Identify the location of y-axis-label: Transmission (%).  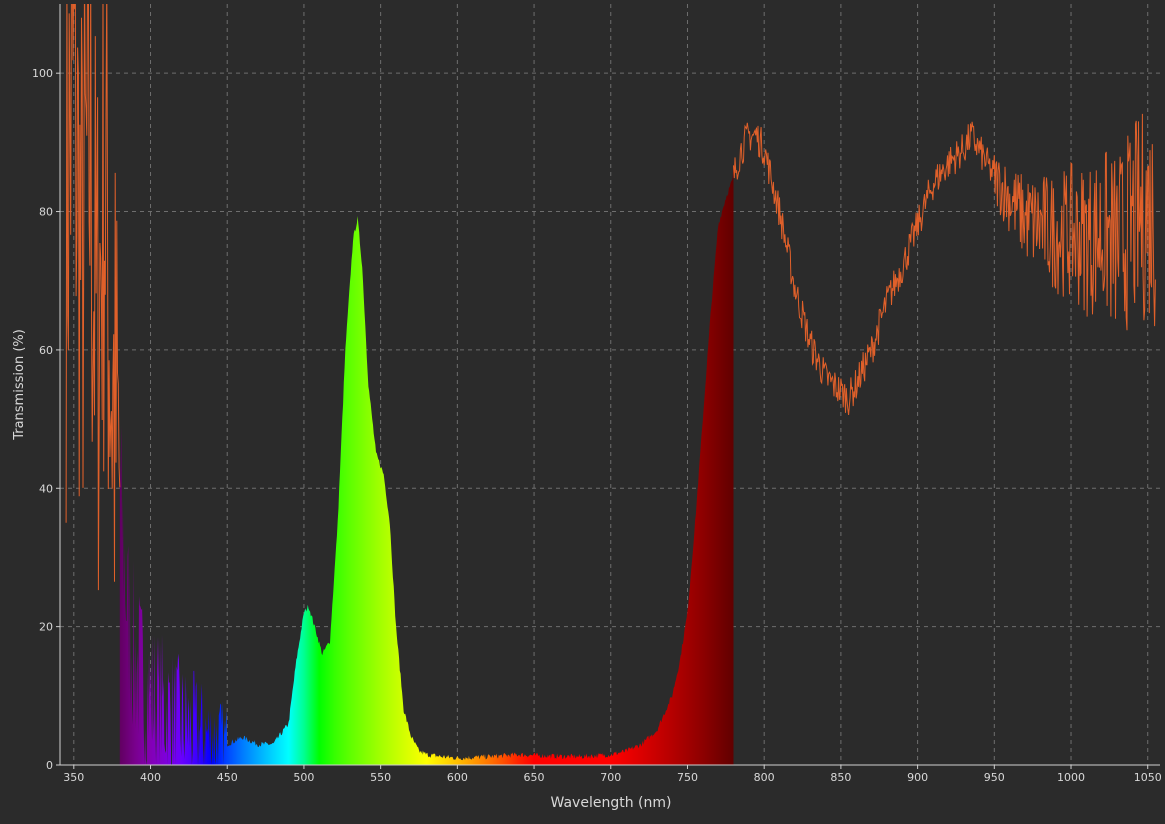
(19, 385).